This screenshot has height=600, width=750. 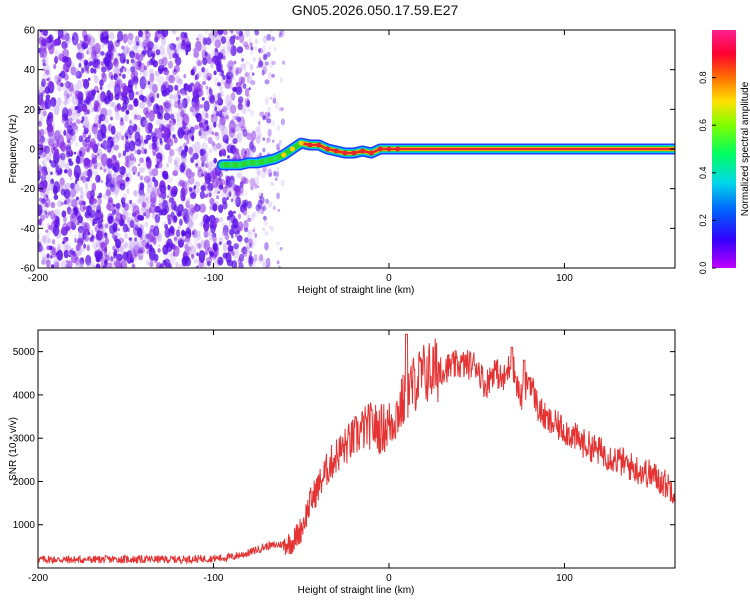 I want to click on x-tick-label: -200, so click(x=38, y=578).